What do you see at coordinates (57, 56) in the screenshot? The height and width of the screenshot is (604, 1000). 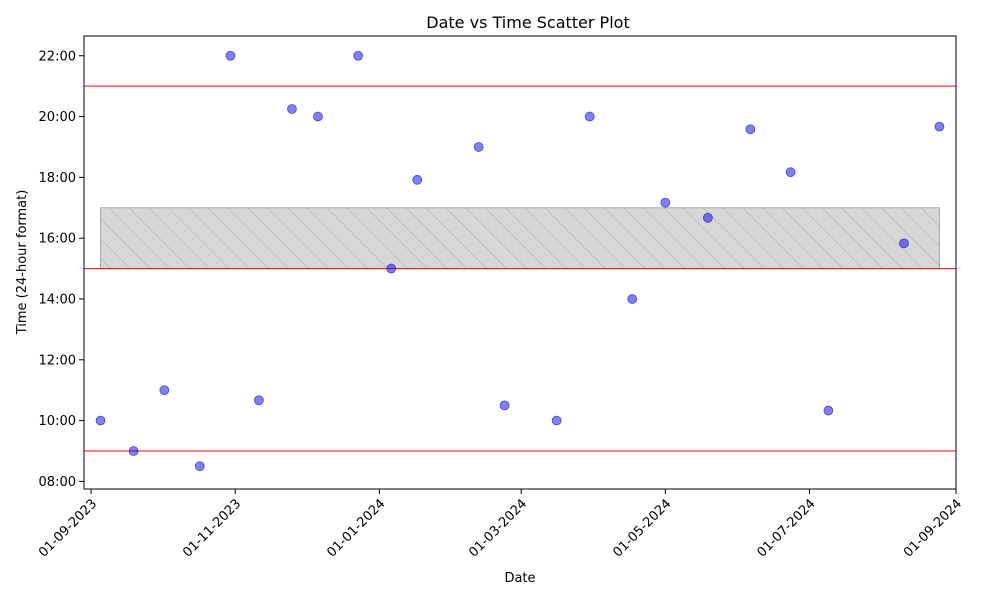 I see `y-tick-label: 22:00` at bounding box center [57, 56].